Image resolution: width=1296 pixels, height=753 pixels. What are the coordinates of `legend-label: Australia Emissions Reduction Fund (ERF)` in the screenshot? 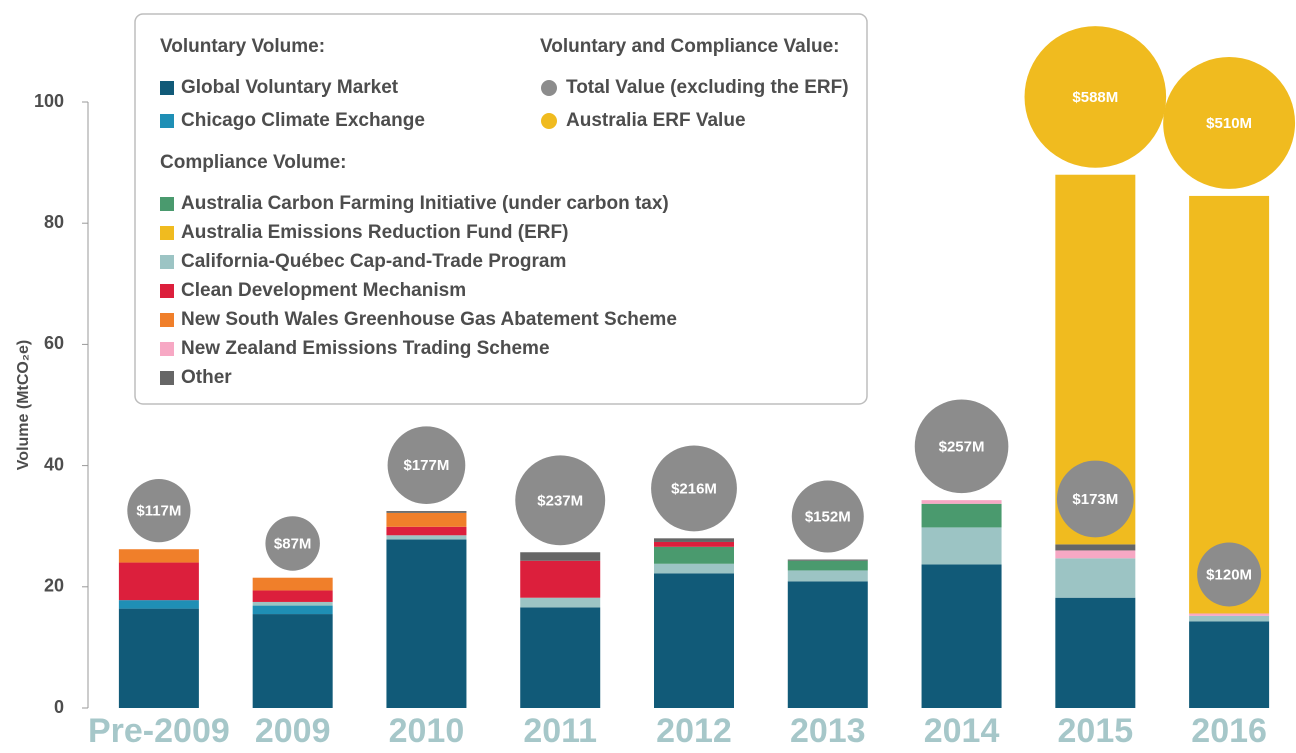 It's located at (374, 232).